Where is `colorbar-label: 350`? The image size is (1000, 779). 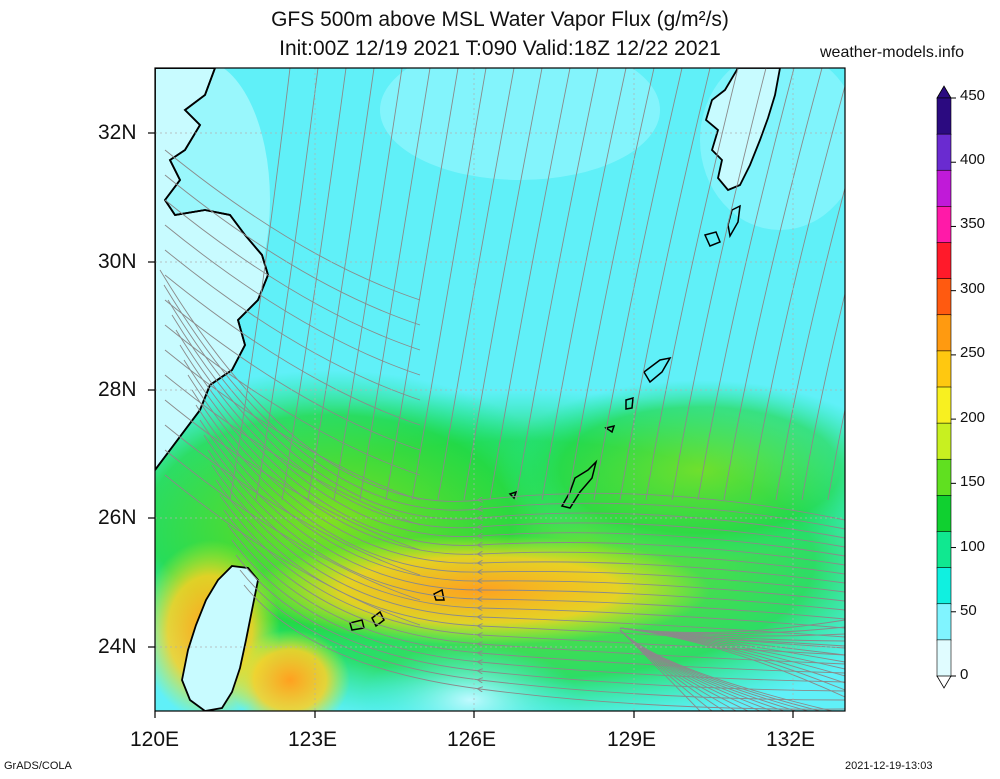 colorbar-label: 350 is located at coordinates (973, 223).